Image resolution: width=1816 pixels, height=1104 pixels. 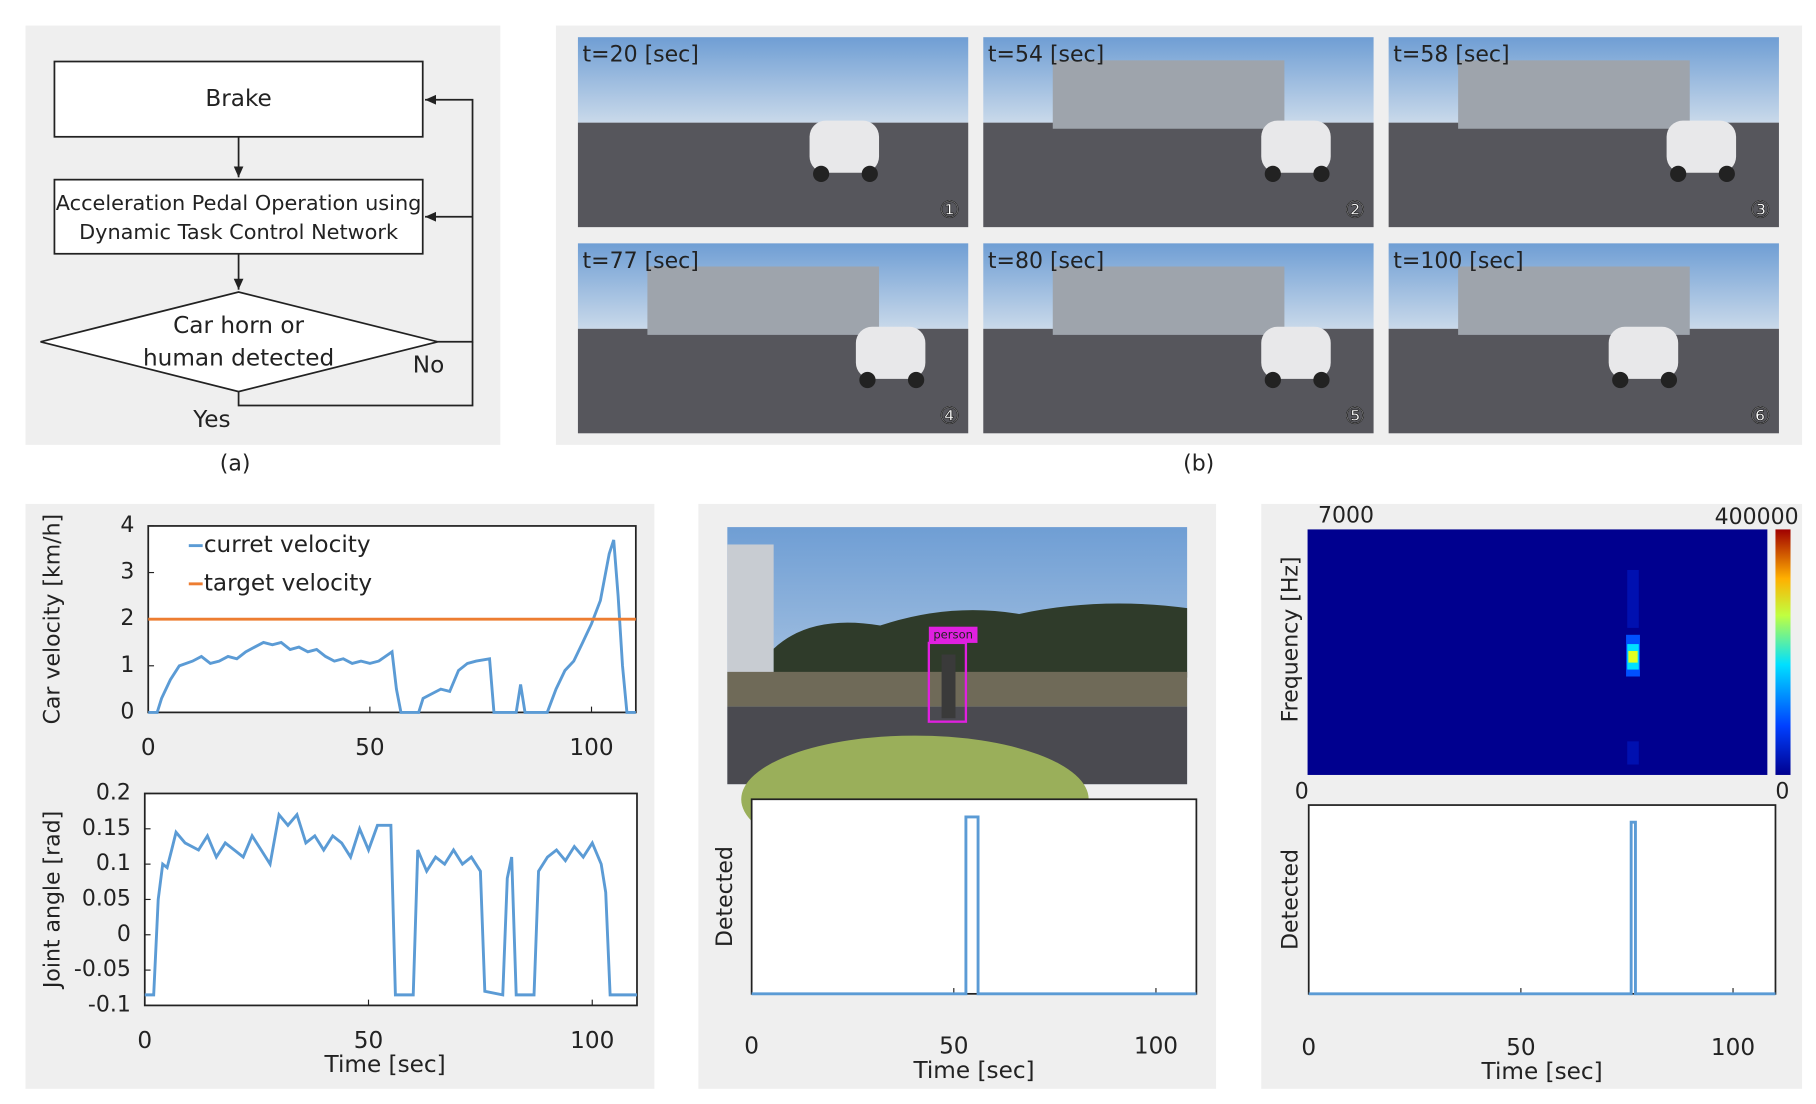 I want to click on y-tick-label: 0.15, so click(x=106, y=828).